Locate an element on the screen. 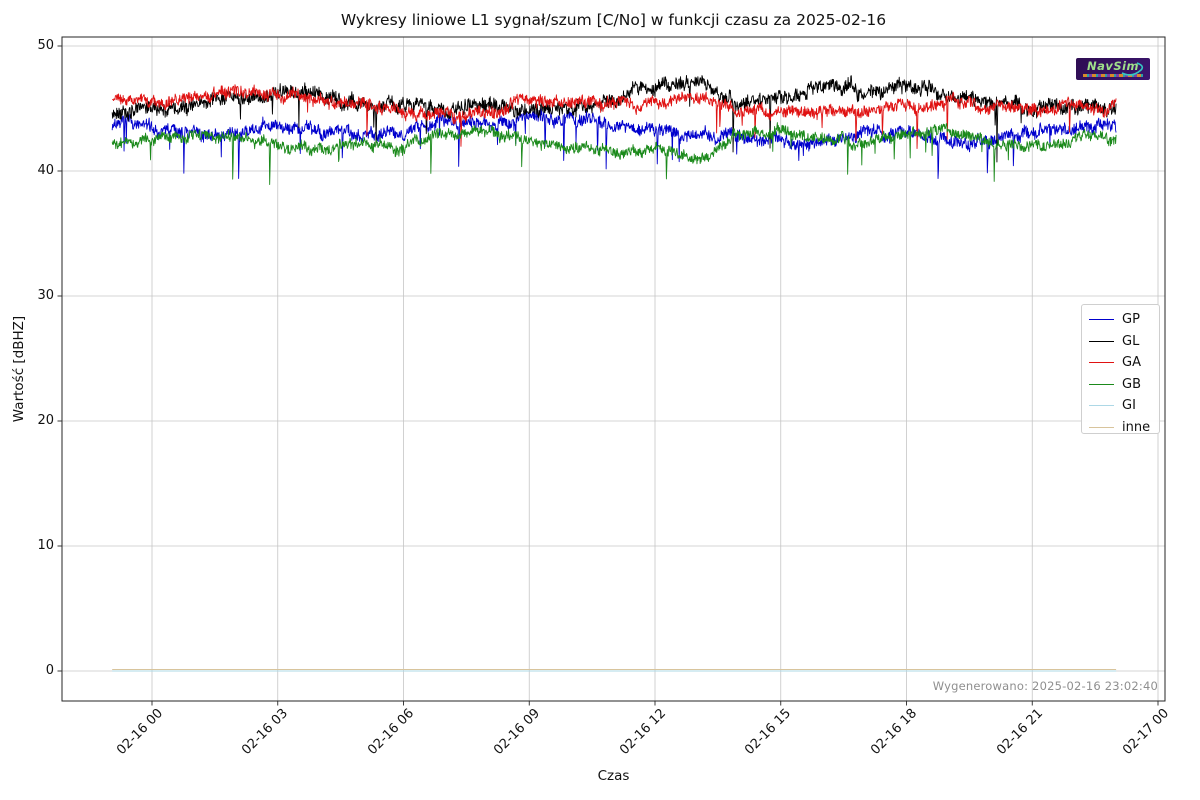  y-tick-label: 30 is located at coordinates (45, 295).